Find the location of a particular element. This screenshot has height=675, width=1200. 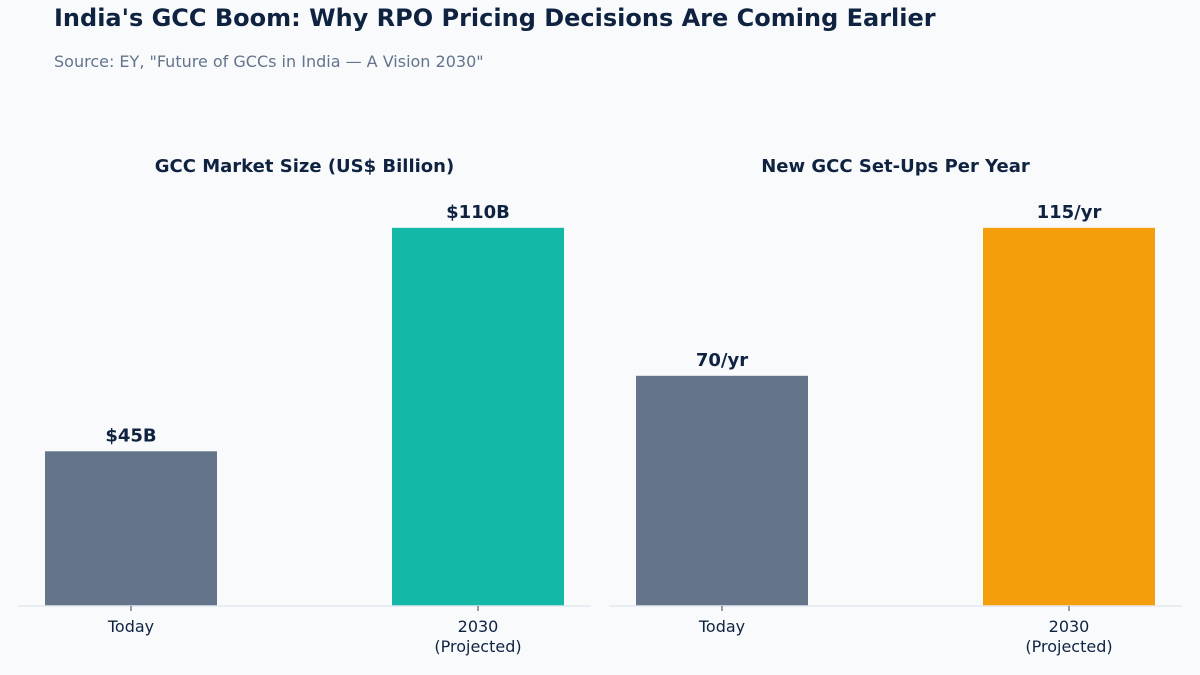

chart-new-setups-title: New GCC Set-Ups Per Year is located at coordinates (895, 166).